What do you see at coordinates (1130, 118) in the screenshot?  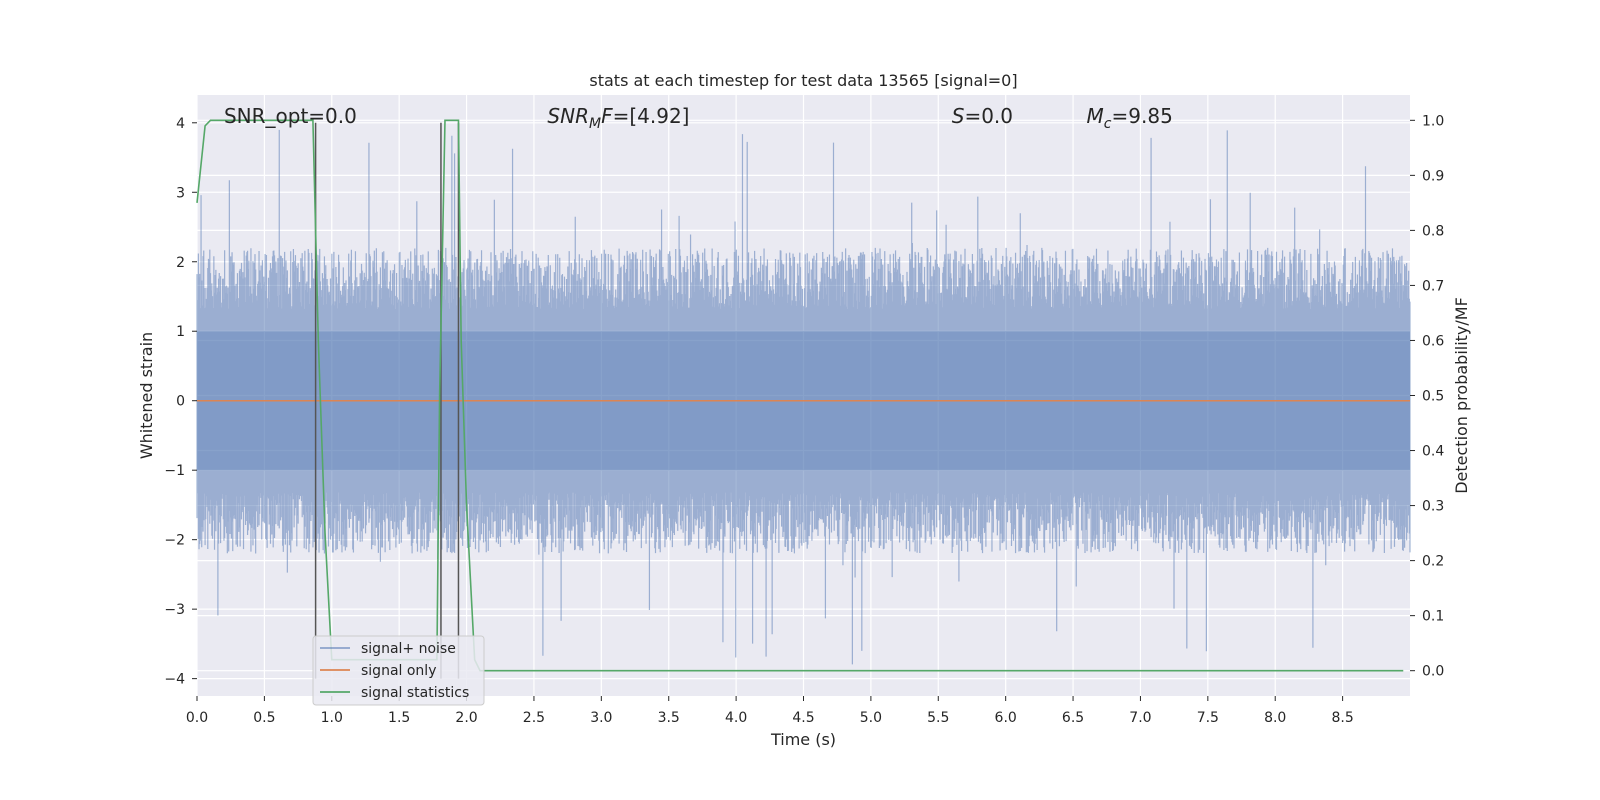 I see `annotation: Mc=9.85` at bounding box center [1130, 118].